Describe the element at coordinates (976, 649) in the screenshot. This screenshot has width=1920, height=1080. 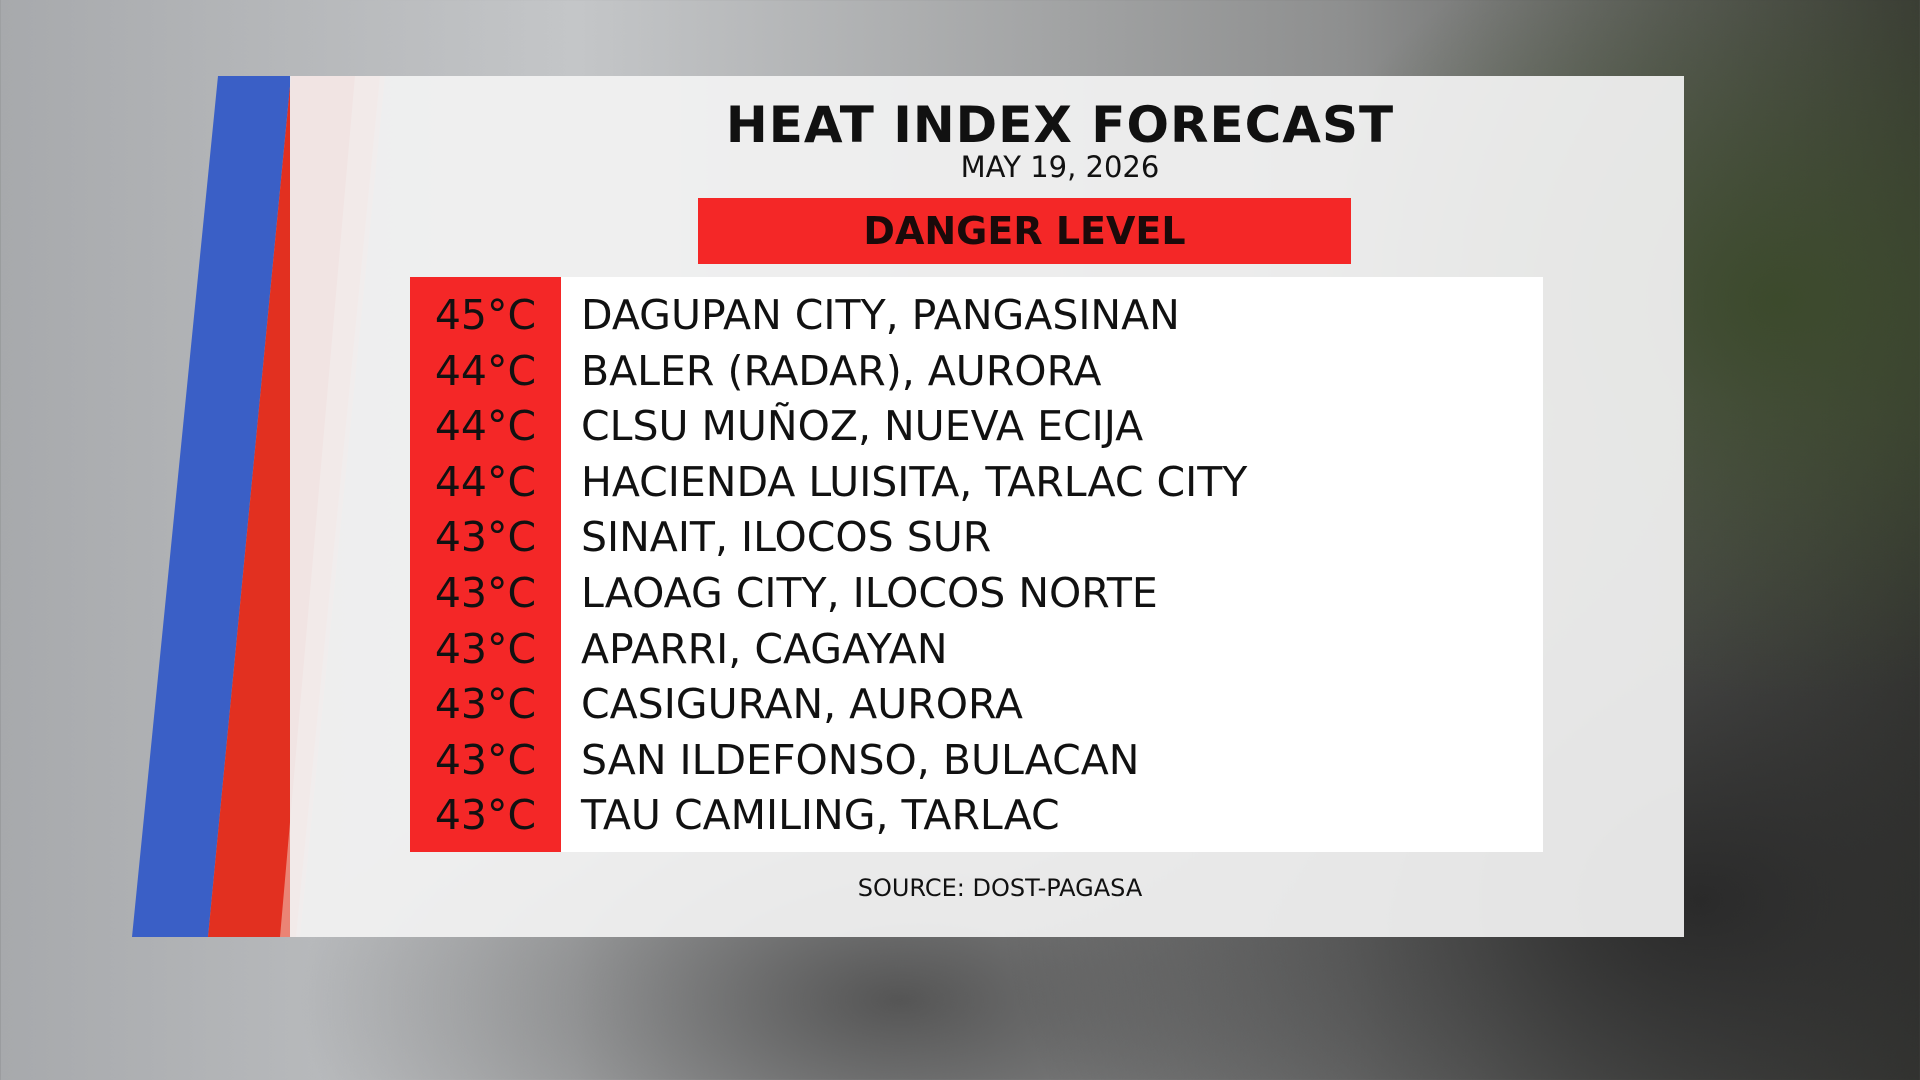
I see `table-row: 43°C APARRI, CAGAYAN` at that location.